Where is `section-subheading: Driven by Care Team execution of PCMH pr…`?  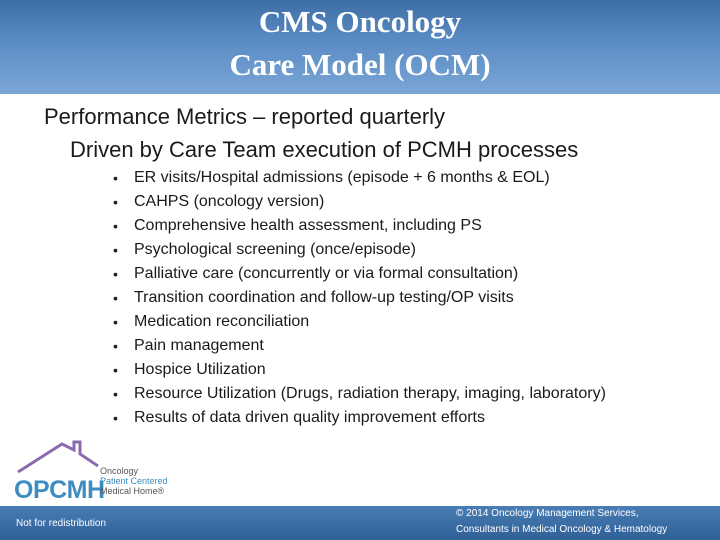
section-subheading: Driven by Care Team execution of PCMH pr… is located at coordinates (324, 149).